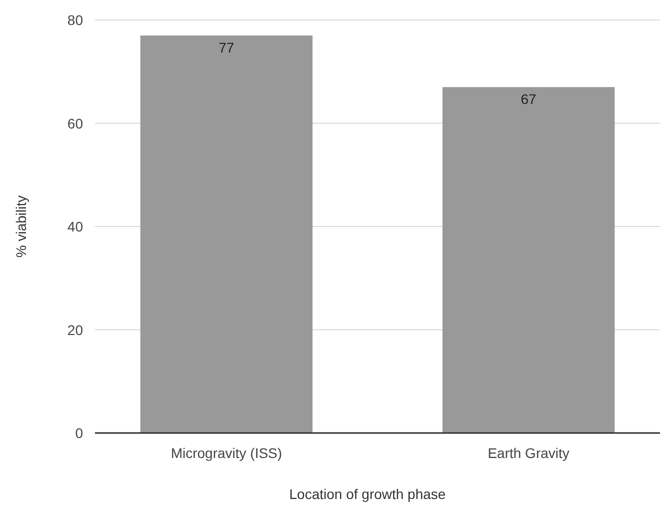  Describe the element at coordinates (528, 99) in the screenshot. I see `data-label: 67` at that location.